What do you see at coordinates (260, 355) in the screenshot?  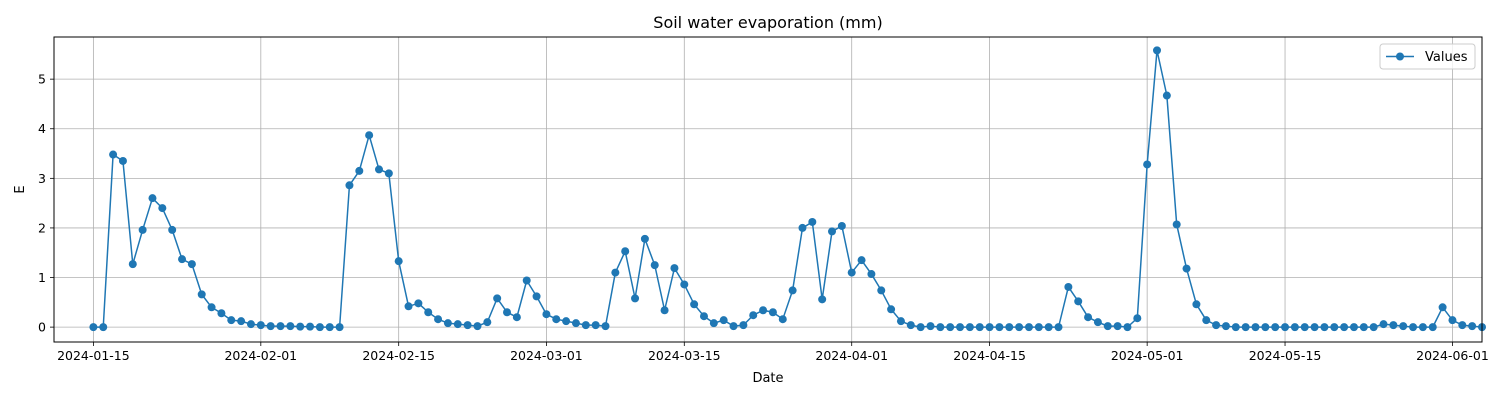 I see `x-tick-label: 2024-02-01` at bounding box center [260, 355].